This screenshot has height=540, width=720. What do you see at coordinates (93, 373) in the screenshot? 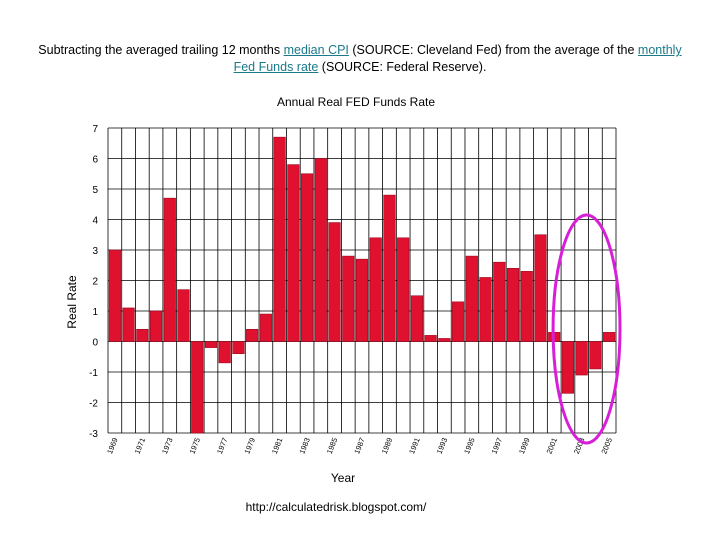
I see `y-tick-label: -1` at bounding box center [93, 373].